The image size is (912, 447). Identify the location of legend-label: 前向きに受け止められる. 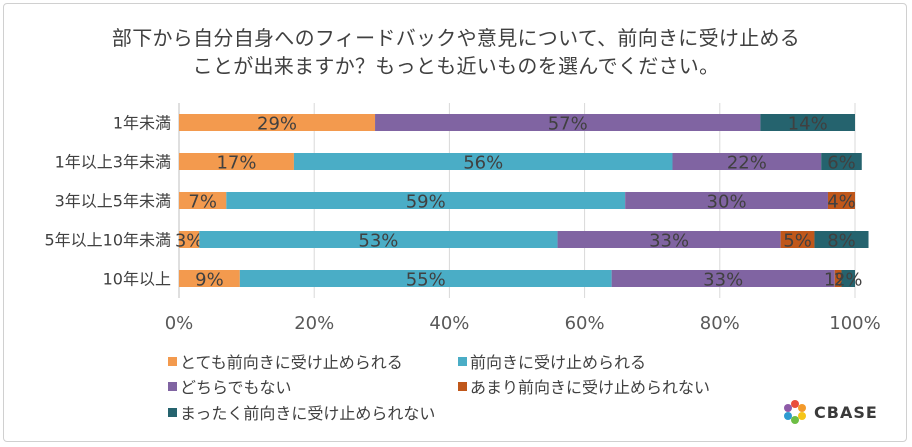
(558, 362).